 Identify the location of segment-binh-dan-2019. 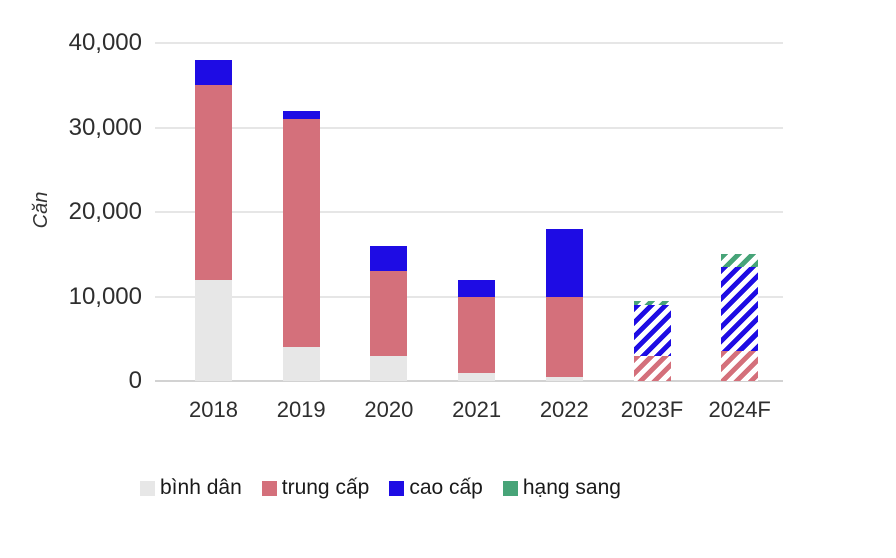
(301, 364).